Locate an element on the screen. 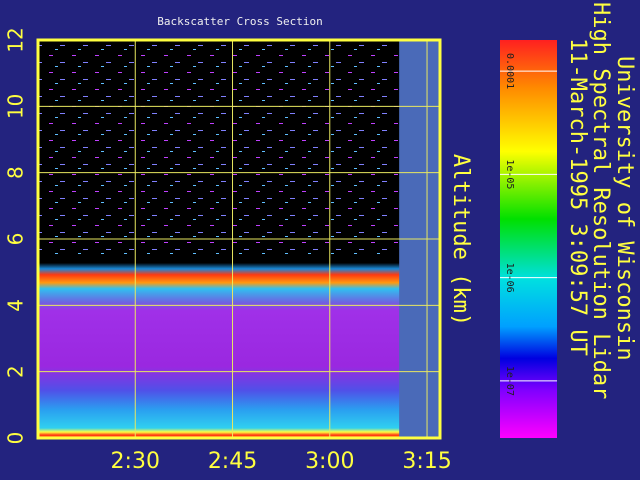 This screenshot has height=480, width=640. annotation: University of Wisconsin is located at coordinates (624, 208).